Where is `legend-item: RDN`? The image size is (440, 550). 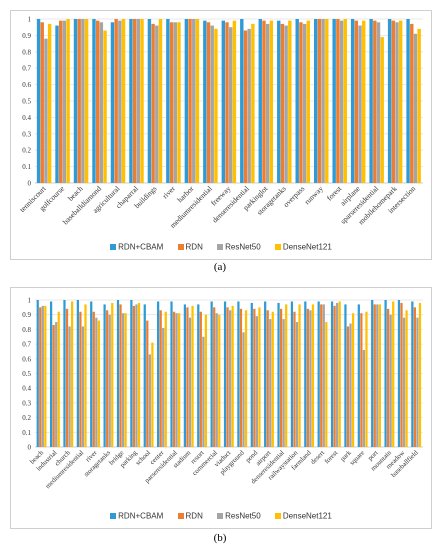
legend-item: RDN is located at coordinates (190, 247).